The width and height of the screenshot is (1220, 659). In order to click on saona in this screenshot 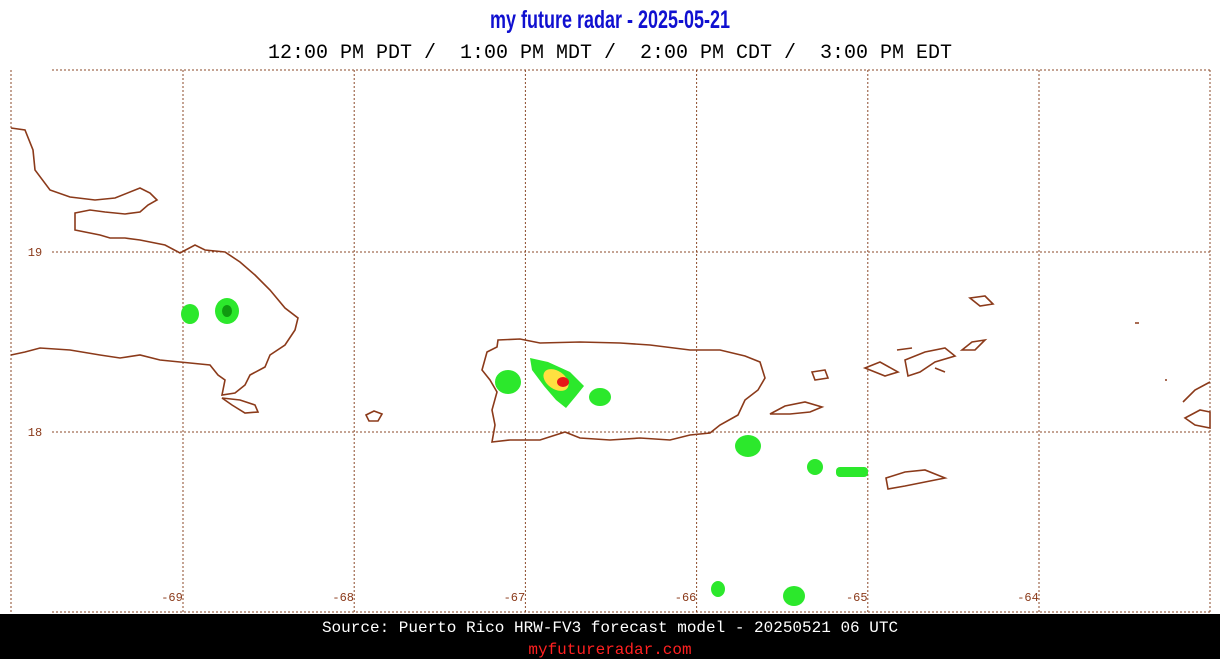, I will do `click(240, 405)`.